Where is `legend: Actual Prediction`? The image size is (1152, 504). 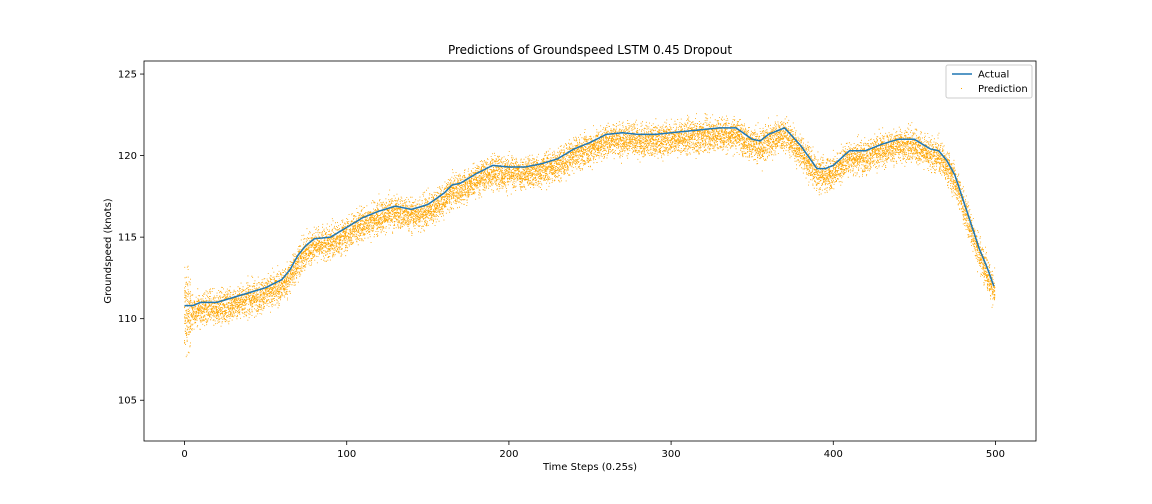 legend: Actual Prediction is located at coordinates (989, 81).